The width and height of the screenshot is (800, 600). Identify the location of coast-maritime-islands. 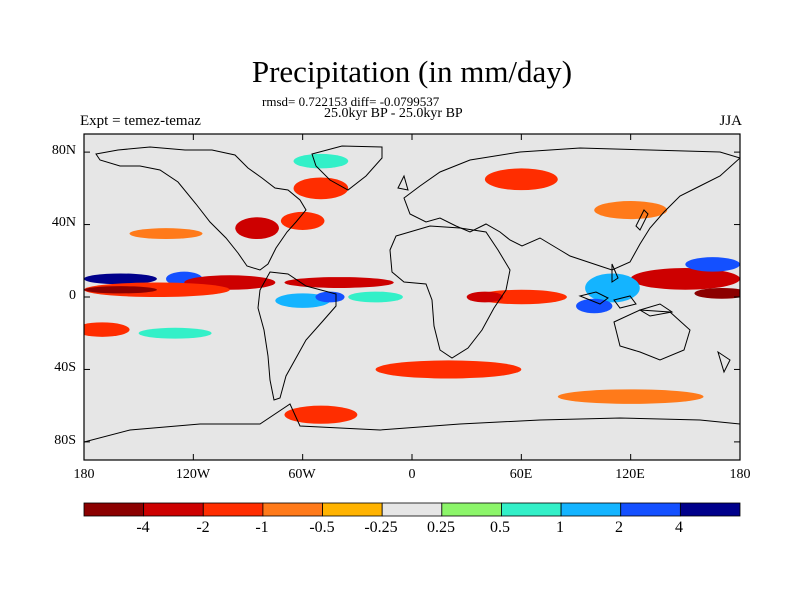
(626, 290).